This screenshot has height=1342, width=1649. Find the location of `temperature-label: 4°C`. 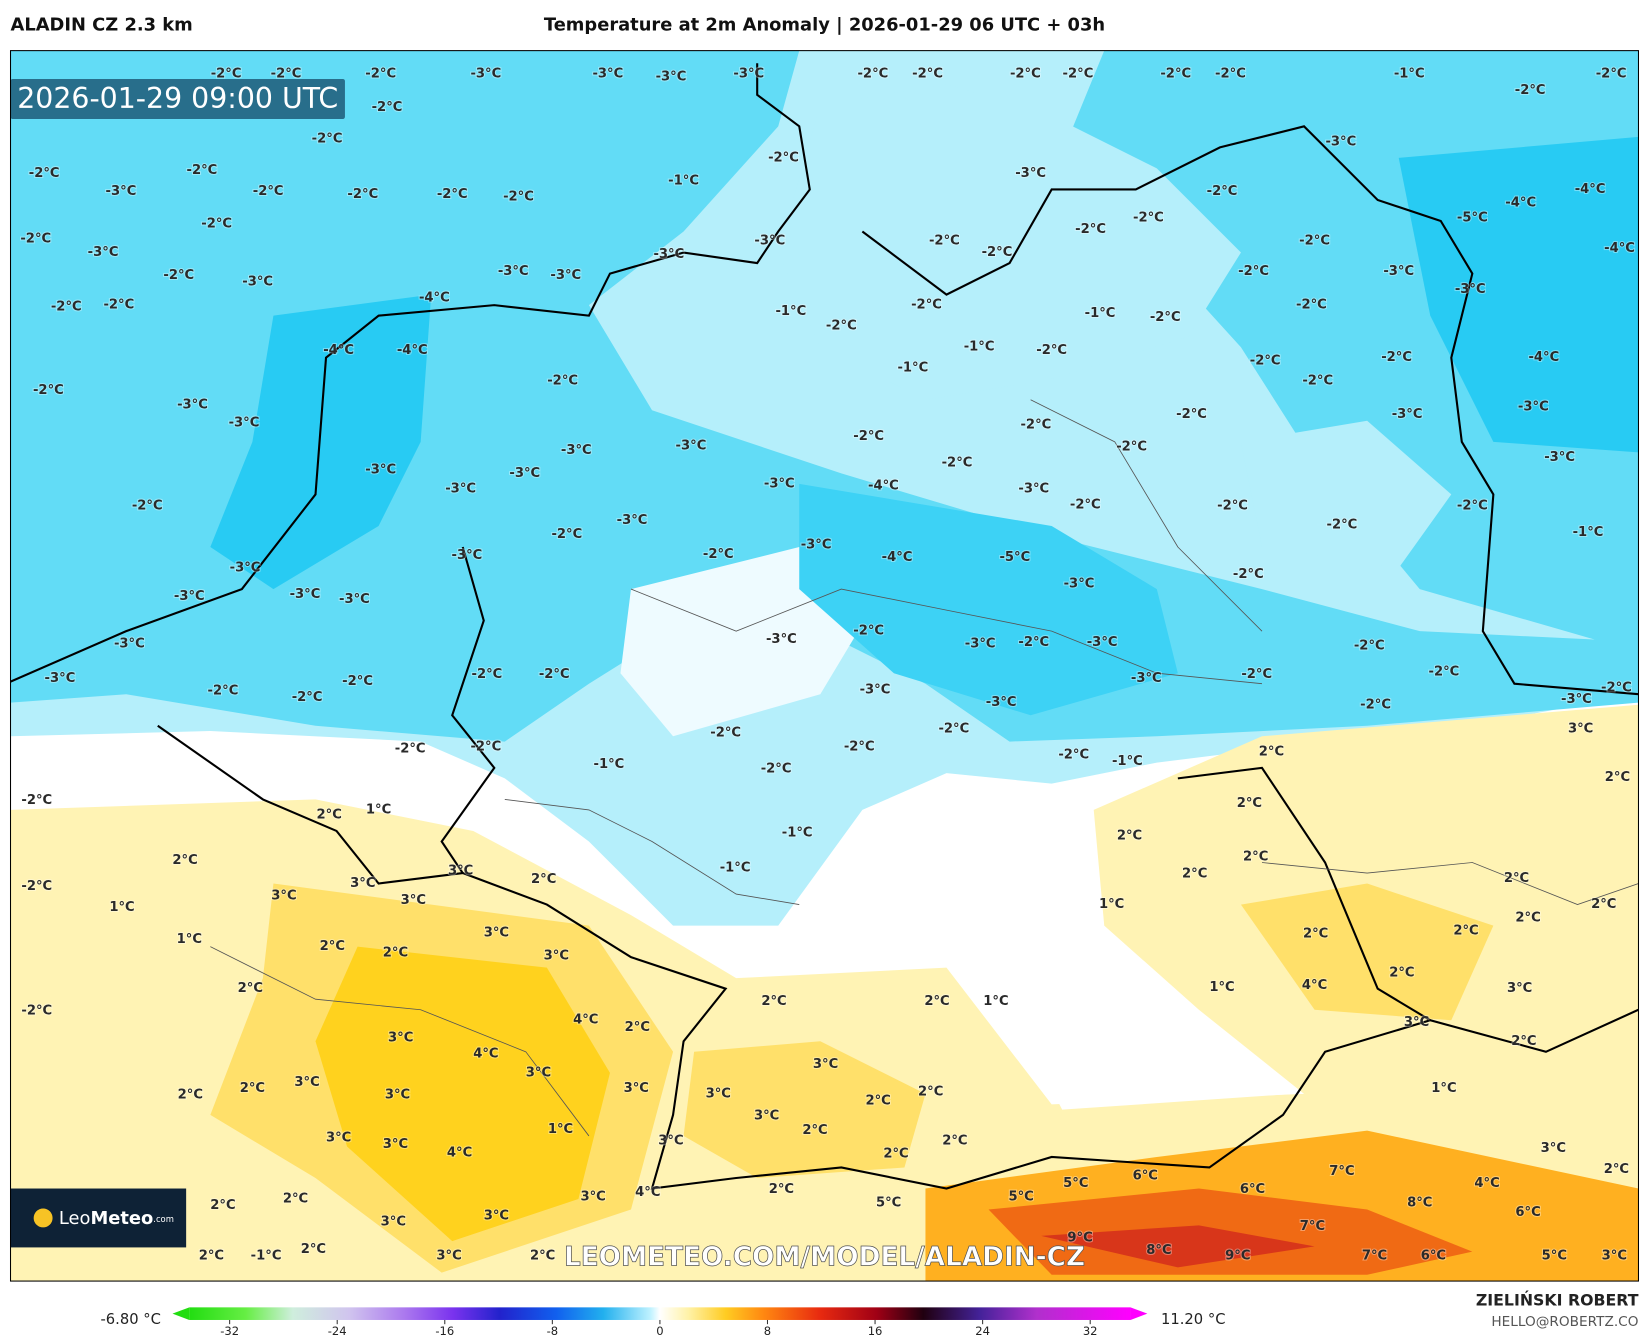

temperature-label: 4°C is located at coordinates (485, 1053).